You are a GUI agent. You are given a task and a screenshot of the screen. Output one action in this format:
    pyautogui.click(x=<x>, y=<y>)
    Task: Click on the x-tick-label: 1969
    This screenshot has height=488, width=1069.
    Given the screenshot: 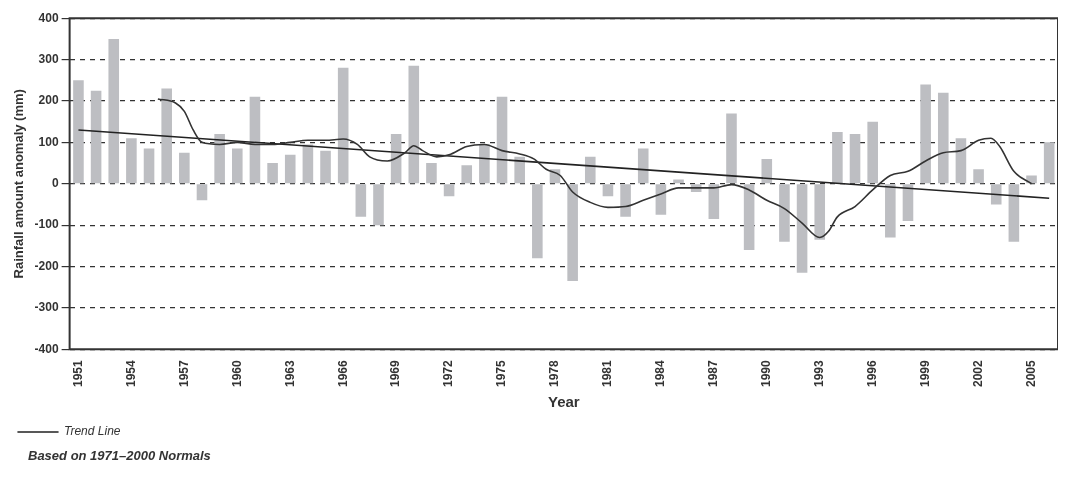 What is the action you would take?
    pyautogui.click(x=395, y=373)
    